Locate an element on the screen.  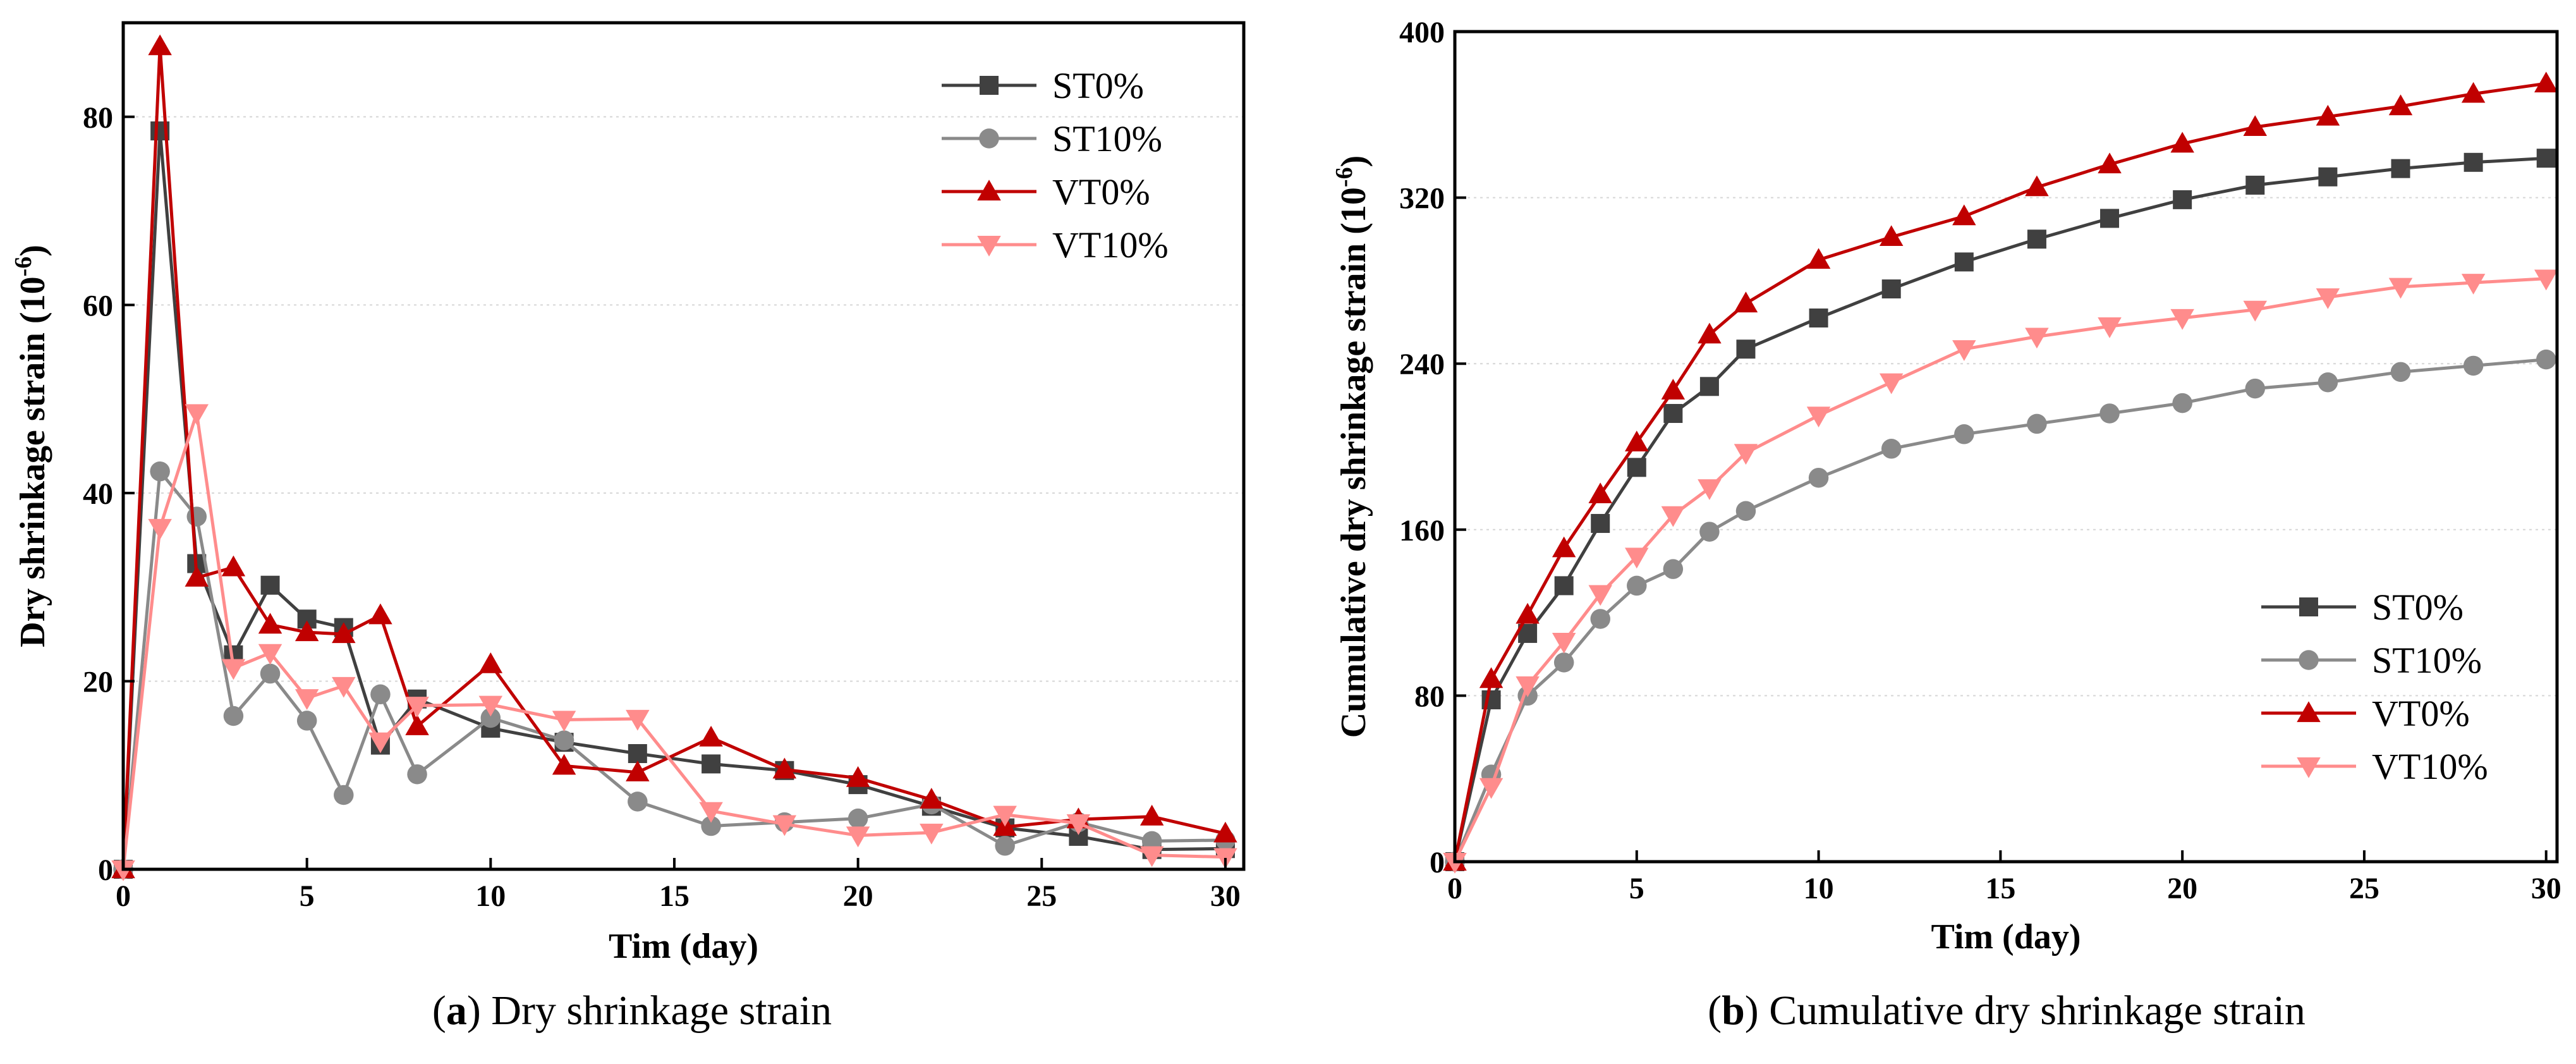
legend-label-ST0%: ST0% is located at coordinates (2418, 608).